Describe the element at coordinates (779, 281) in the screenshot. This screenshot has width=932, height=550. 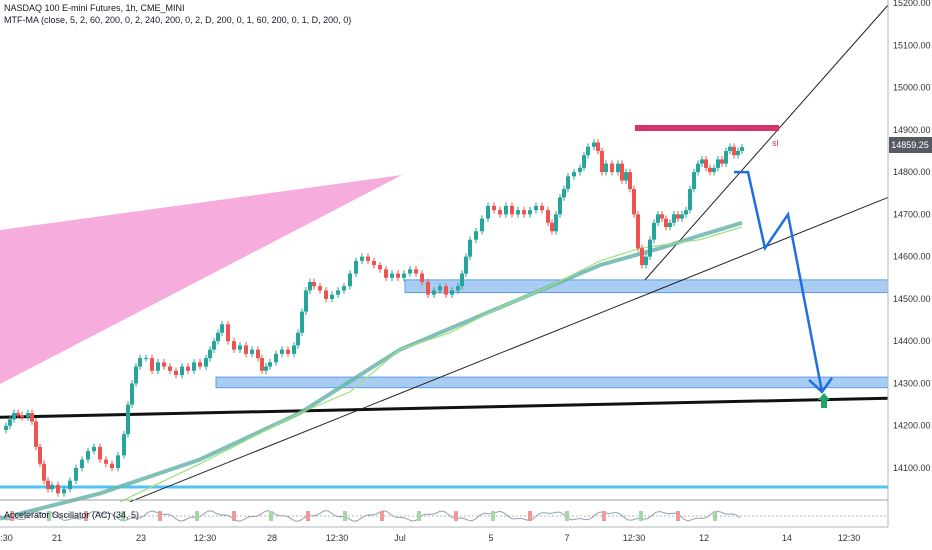
I see `forecast-path` at that location.